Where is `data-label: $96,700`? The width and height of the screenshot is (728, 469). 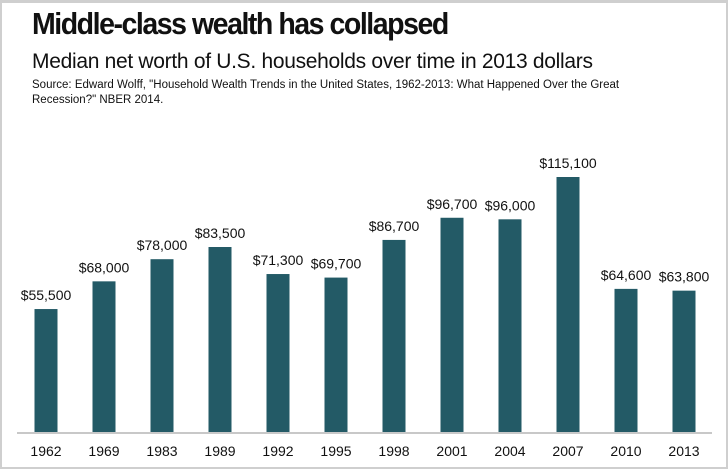 data-label: $96,700 is located at coordinates (452, 204).